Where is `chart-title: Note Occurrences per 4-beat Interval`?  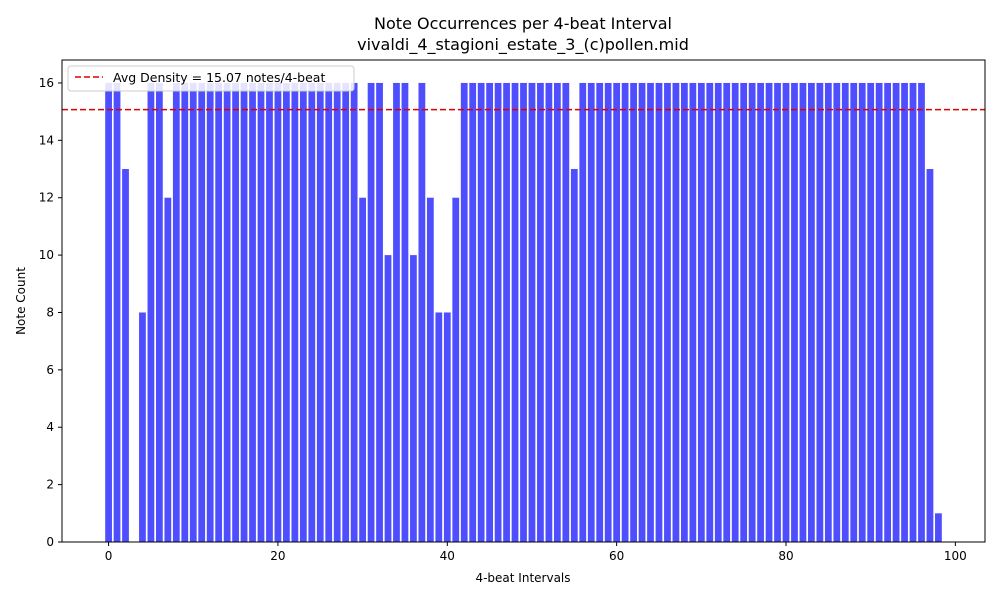
chart-title: Note Occurrences per 4-beat Interval is located at coordinates (523, 23).